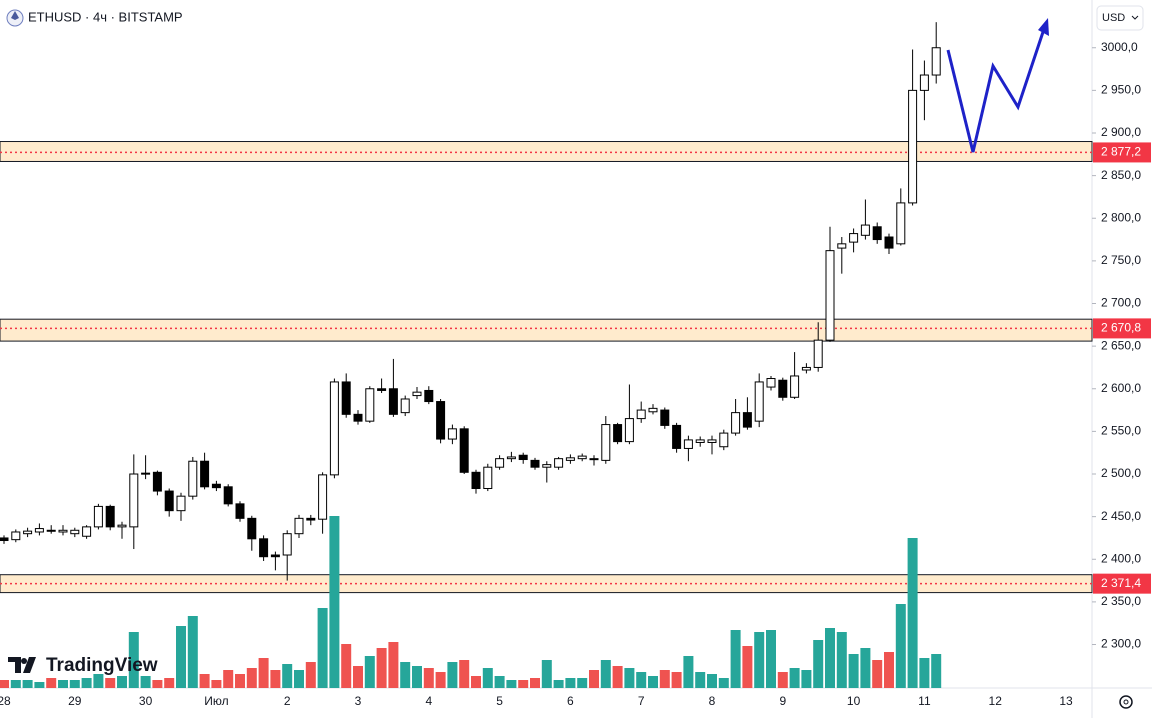  What do you see at coordinates (358, 701) in the screenshot?
I see `x-tick-label: 3` at bounding box center [358, 701].